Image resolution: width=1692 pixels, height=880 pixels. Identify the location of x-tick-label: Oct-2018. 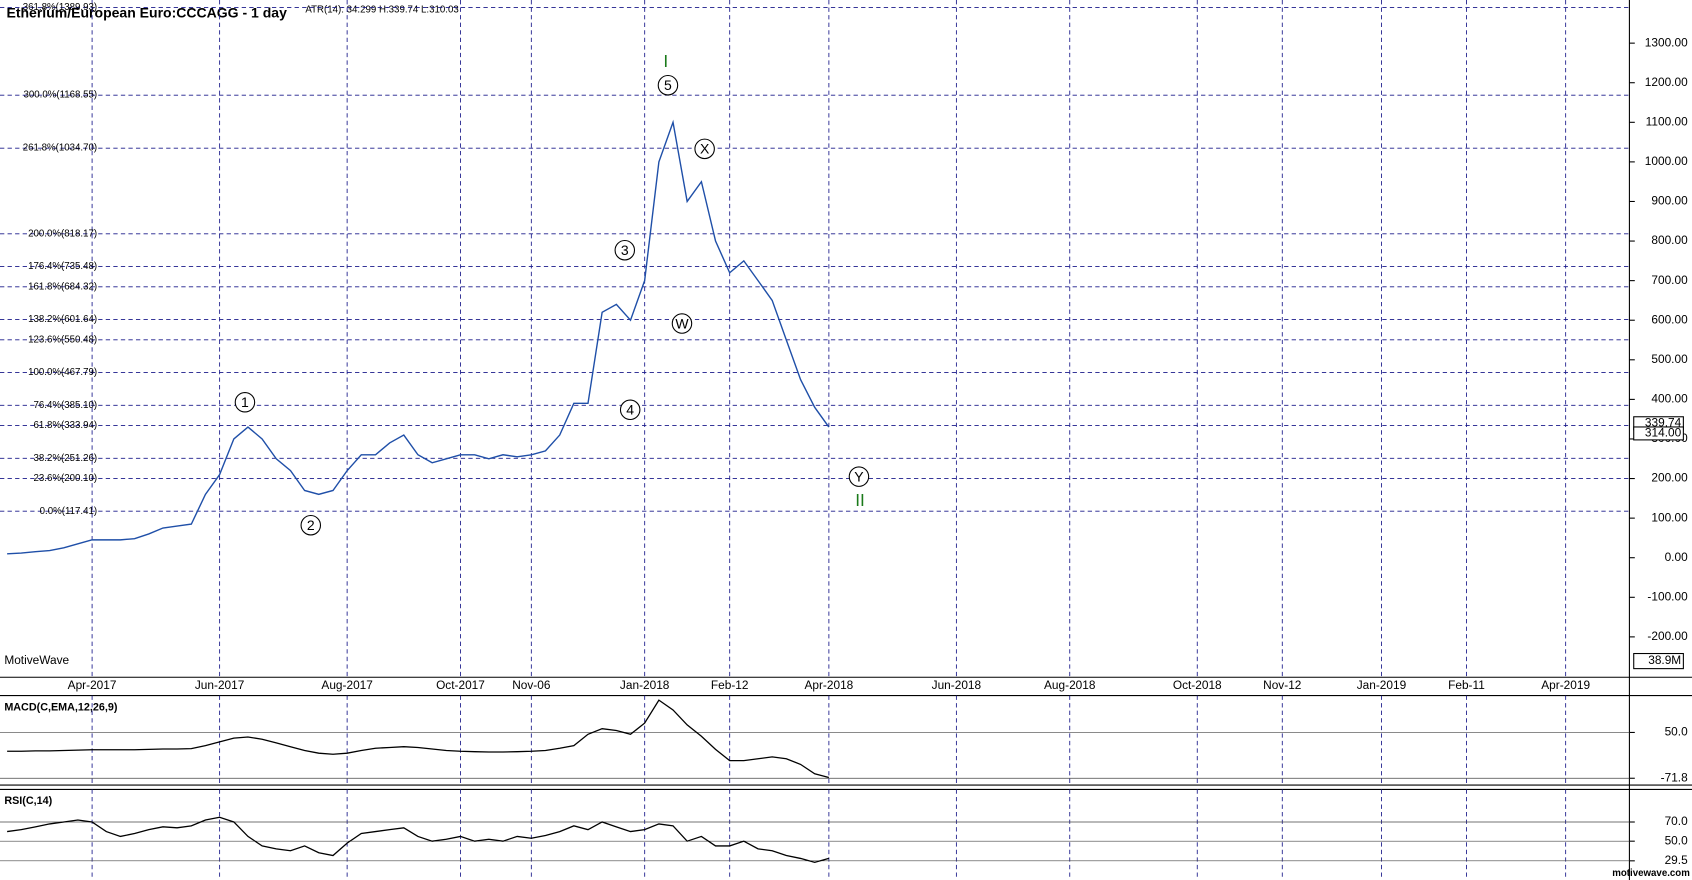
(1197, 685).